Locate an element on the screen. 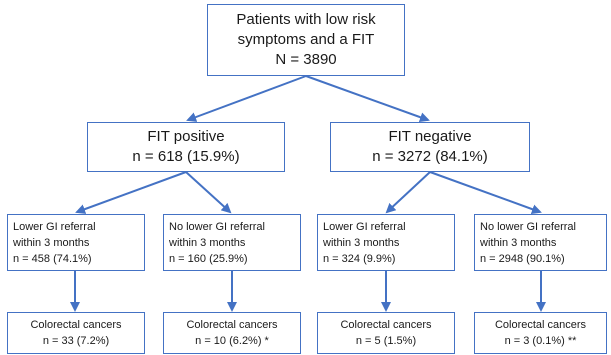 This screenshot has height=355, width=611. referral-count: n = 458 (74.1%) is located at coordinates (52, 258).